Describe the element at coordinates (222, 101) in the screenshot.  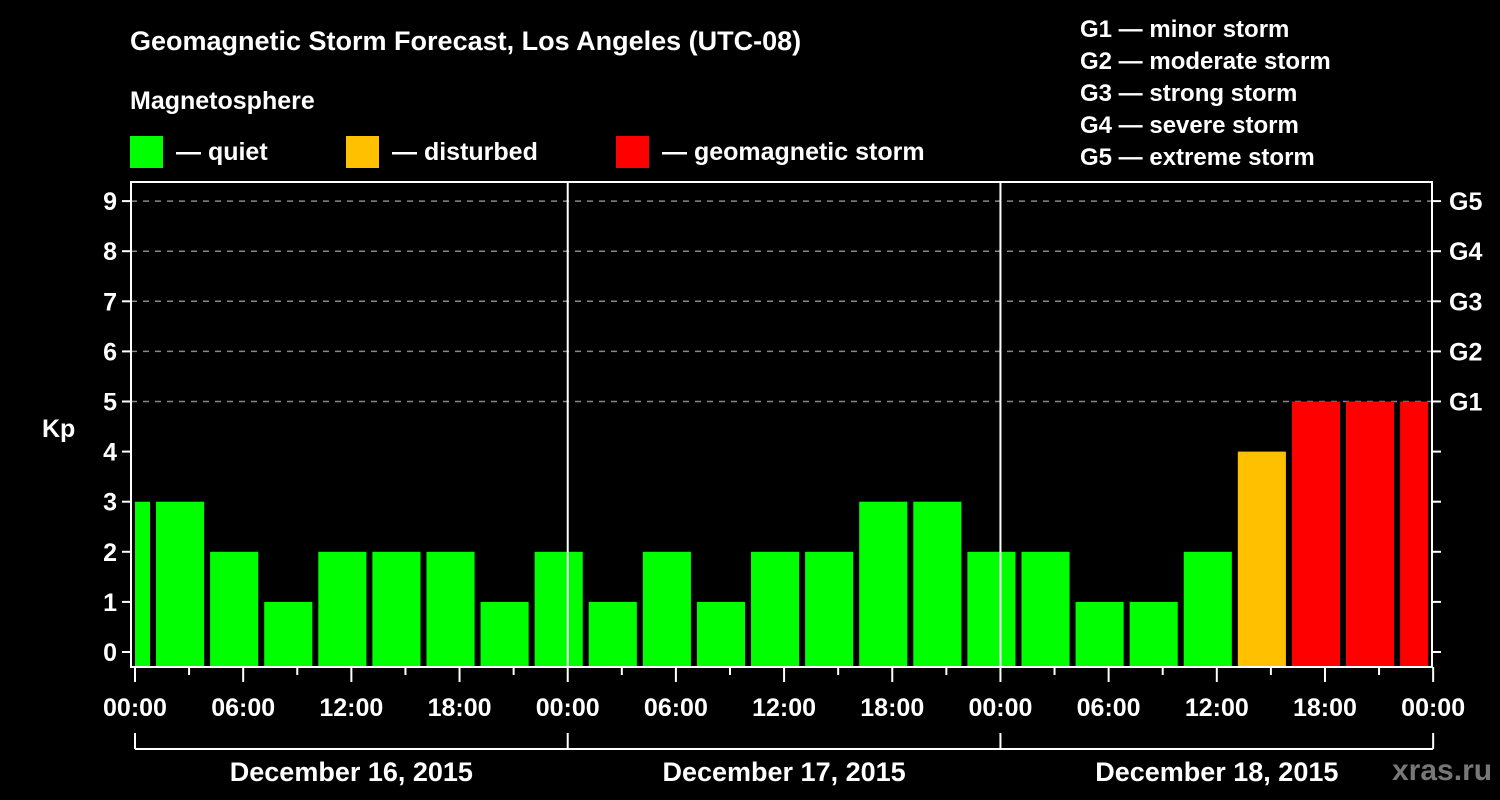
I see `legend-title: Magnetosphere` at that location.